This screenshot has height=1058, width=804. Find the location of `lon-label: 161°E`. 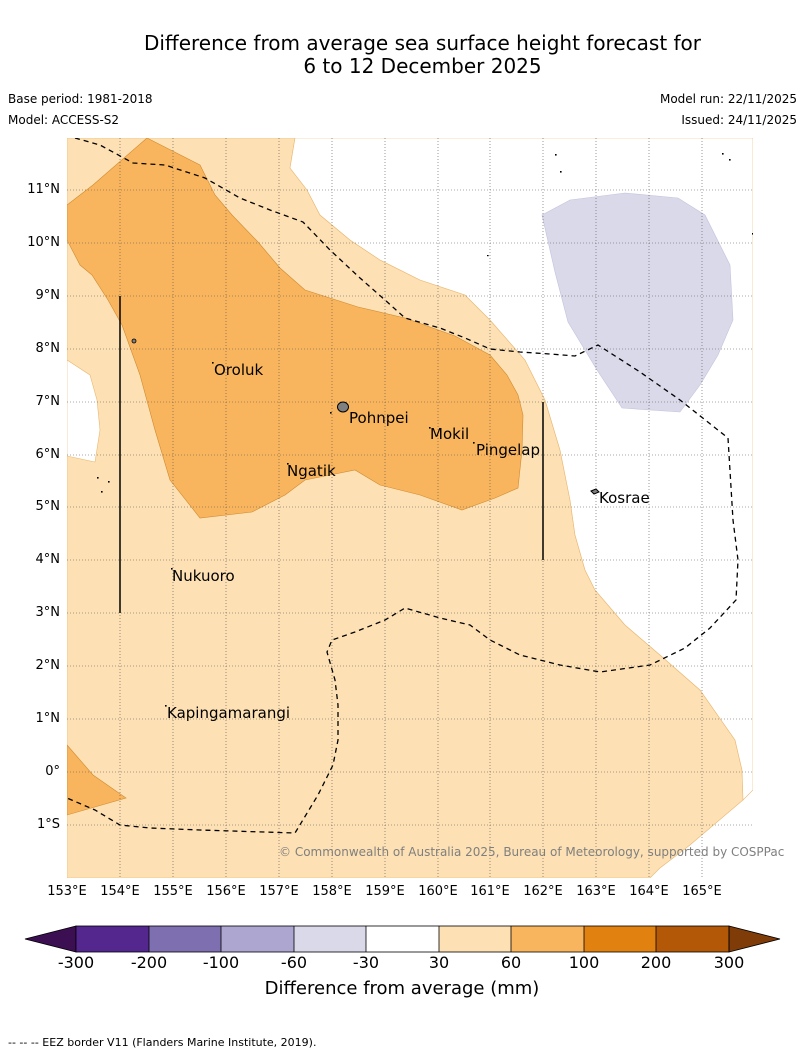

lon-label: 161°E is located at coordinates (490, 891).